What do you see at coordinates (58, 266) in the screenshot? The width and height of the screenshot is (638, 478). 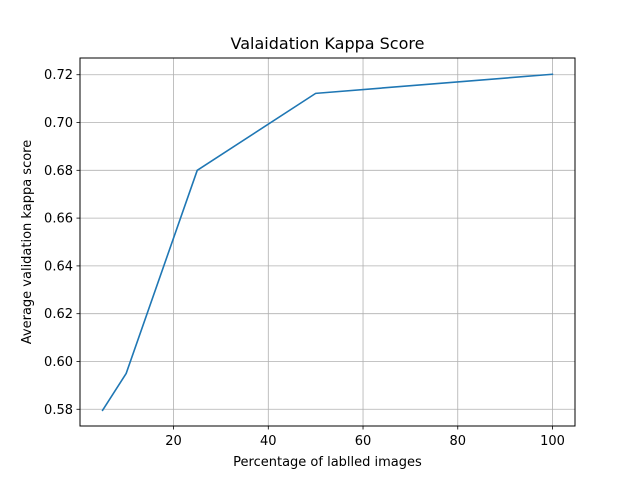 I see `y-tick-label: 0.64` at bounding box center [58, 266].